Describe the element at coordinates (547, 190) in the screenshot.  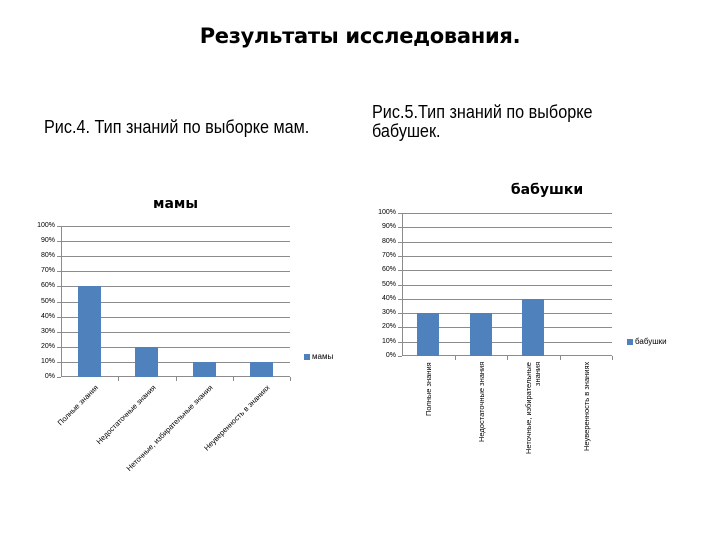
I see `chart-grandmothers-title: бабушки` at that location.